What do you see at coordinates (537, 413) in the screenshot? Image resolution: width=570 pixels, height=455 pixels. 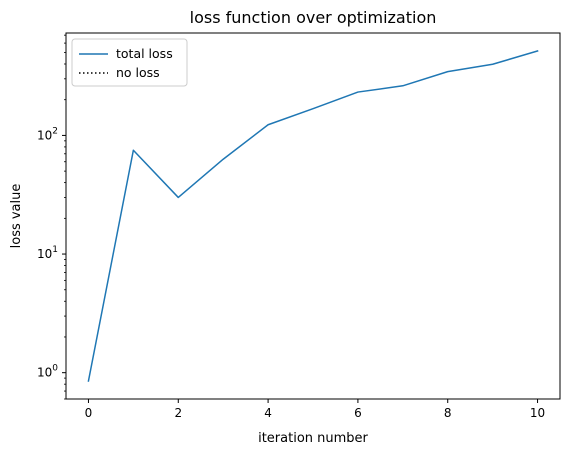 I see `x-tick-label: 10` at bounding box center [537, 413].